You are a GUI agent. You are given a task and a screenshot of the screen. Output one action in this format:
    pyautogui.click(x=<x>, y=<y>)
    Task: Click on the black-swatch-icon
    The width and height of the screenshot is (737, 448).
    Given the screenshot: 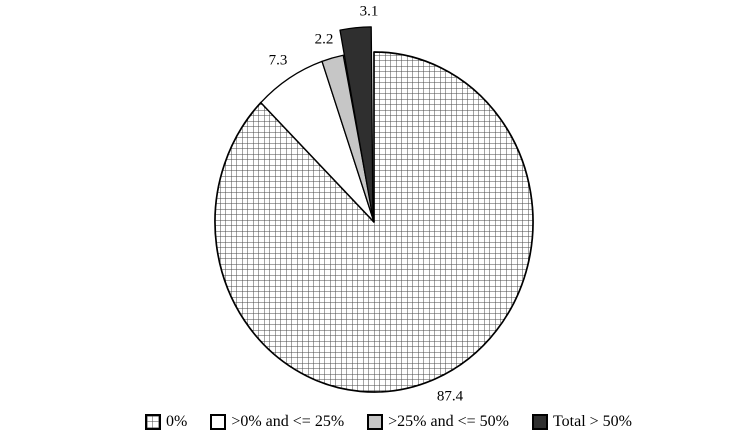 What is the action you would take?
    pyautogui.click(x=539, y=422)
    